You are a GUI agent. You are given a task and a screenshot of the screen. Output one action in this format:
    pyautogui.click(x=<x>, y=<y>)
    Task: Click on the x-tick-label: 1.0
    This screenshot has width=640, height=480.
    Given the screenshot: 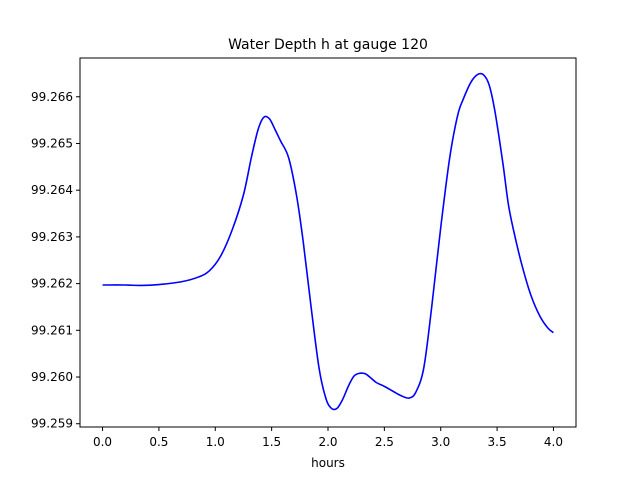 What is the action you would take?
    pyautogui.click(x=215, y=442)
    